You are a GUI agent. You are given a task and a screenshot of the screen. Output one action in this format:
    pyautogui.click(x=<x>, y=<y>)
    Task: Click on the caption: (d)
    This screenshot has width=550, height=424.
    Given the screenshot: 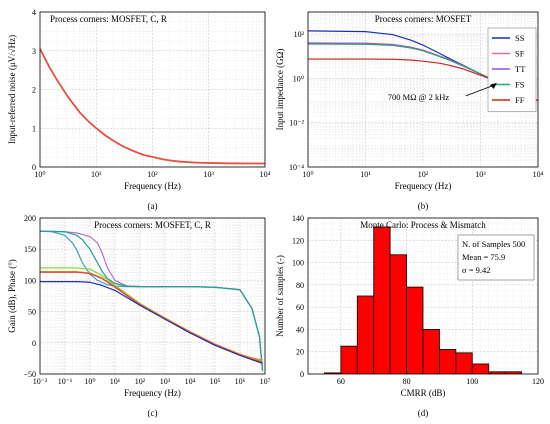 What is the action you would take?
    pyautogui.click(x=423, y=413)
    